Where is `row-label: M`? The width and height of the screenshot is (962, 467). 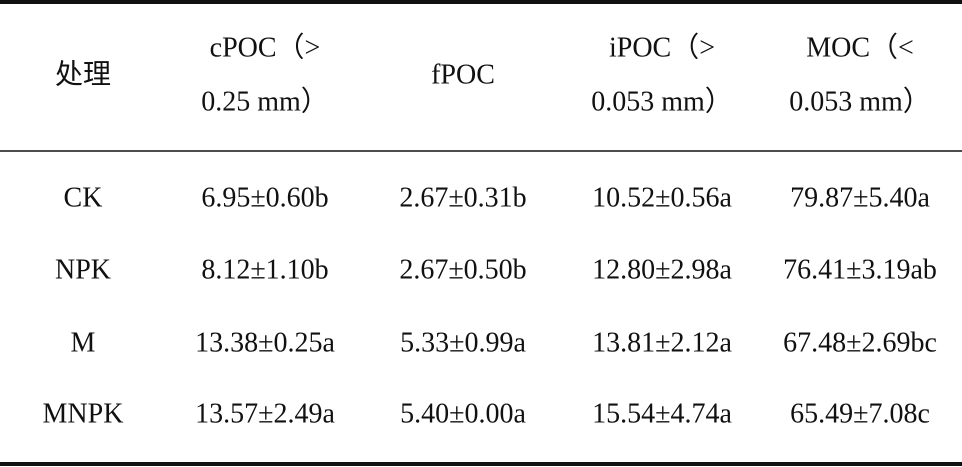
row-label: M is located at coordinates (83, 342).